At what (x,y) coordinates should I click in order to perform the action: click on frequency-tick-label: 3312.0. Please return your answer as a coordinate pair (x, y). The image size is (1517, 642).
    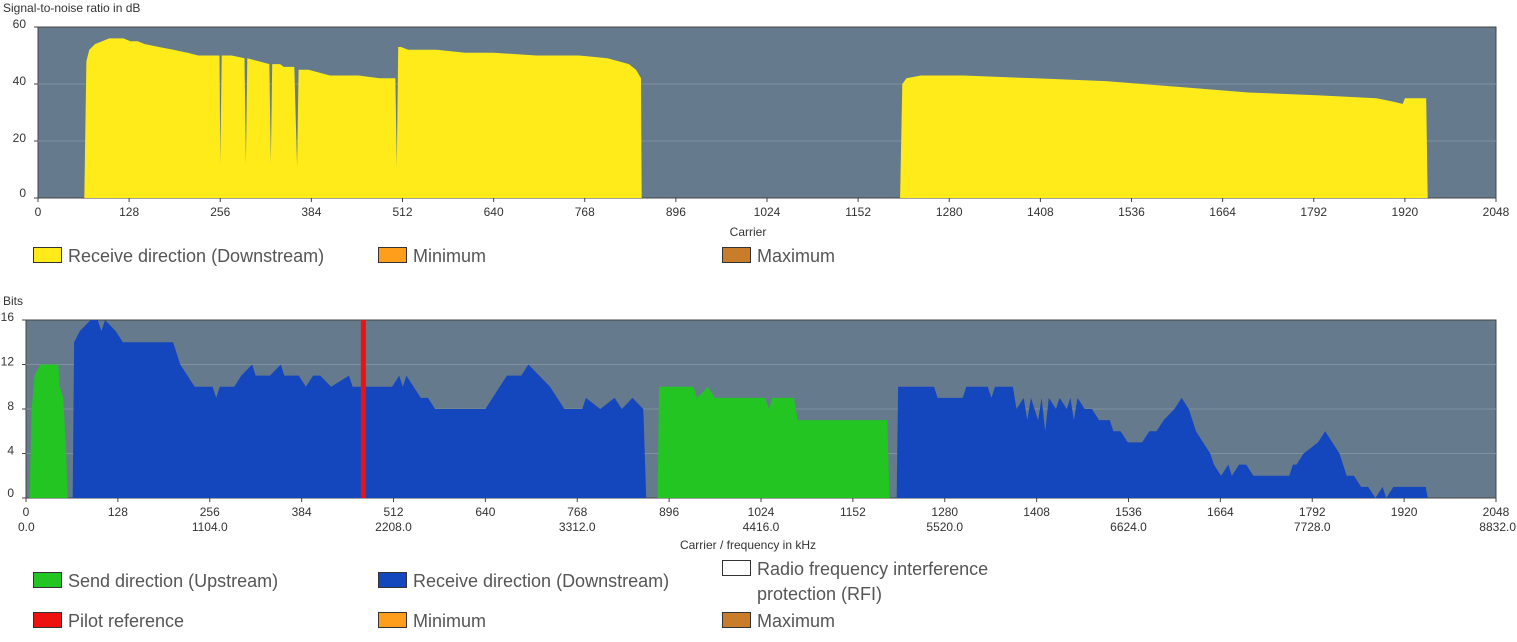
    Looking at the image, I should click on (577, 527).